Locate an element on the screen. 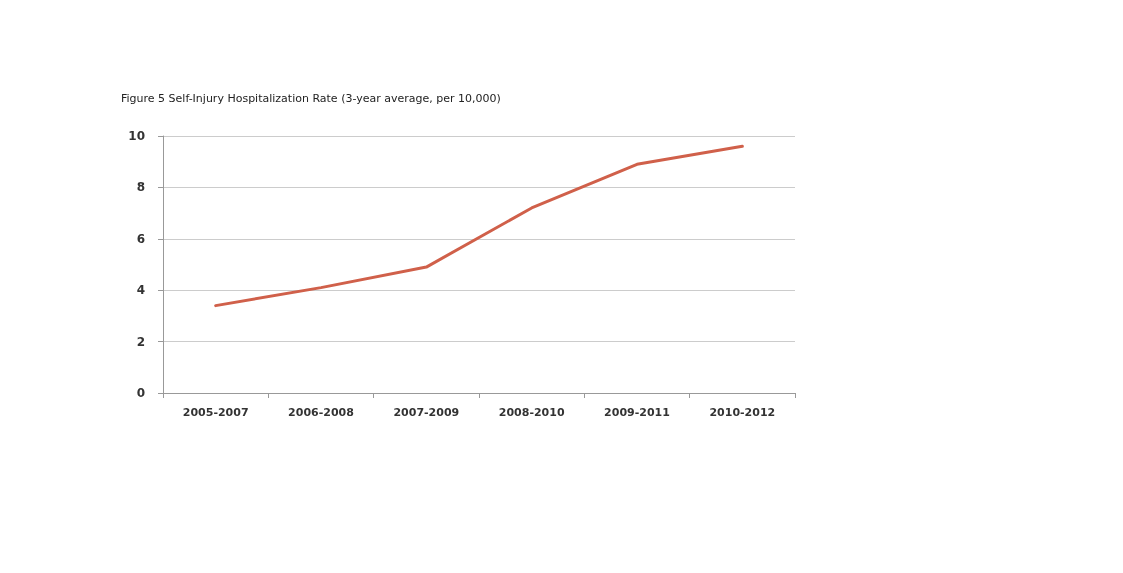 The image size is (1123, 573). y-tick-label: 10 is located at coordinates (136, 136).